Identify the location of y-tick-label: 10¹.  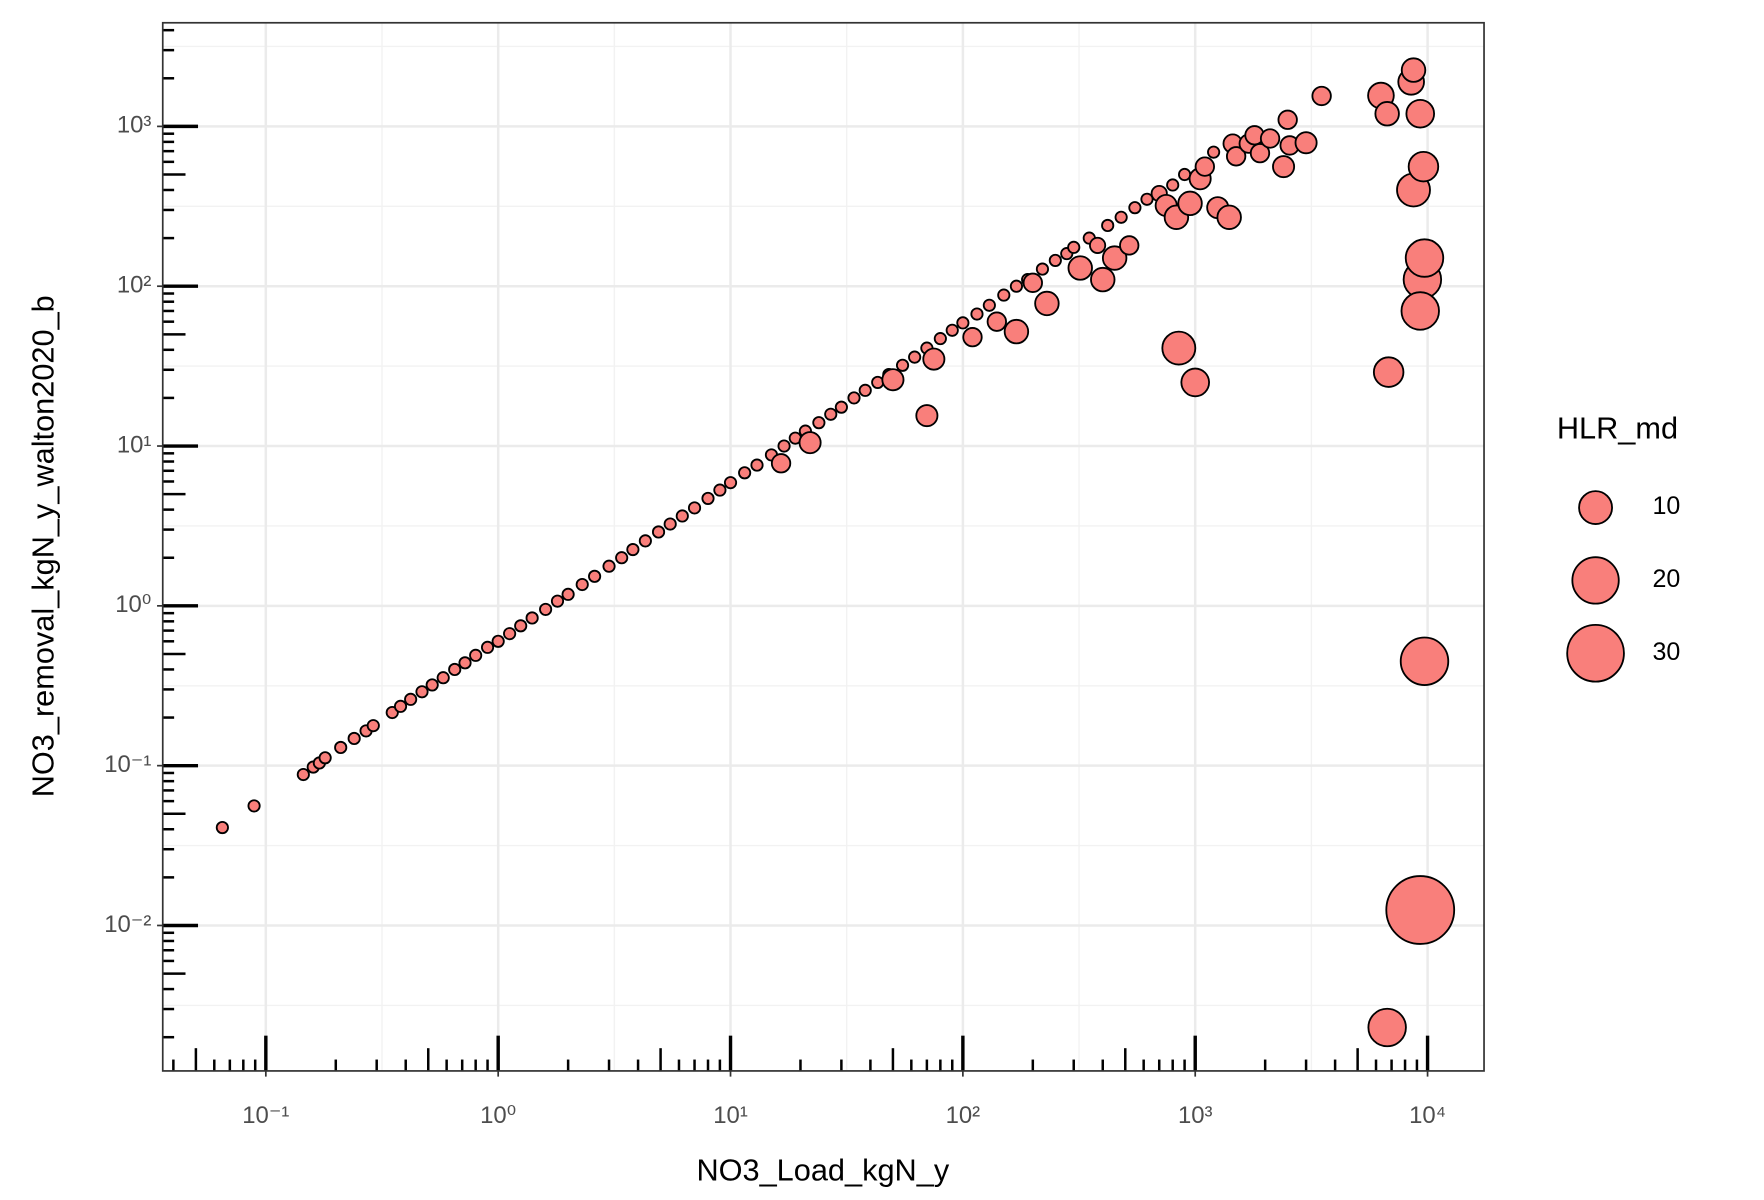
(134, 444).